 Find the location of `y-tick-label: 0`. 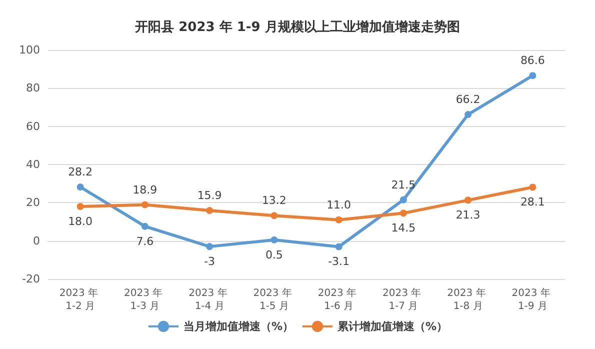

y-tick-label: 0 is located at coordinates (36, 241).